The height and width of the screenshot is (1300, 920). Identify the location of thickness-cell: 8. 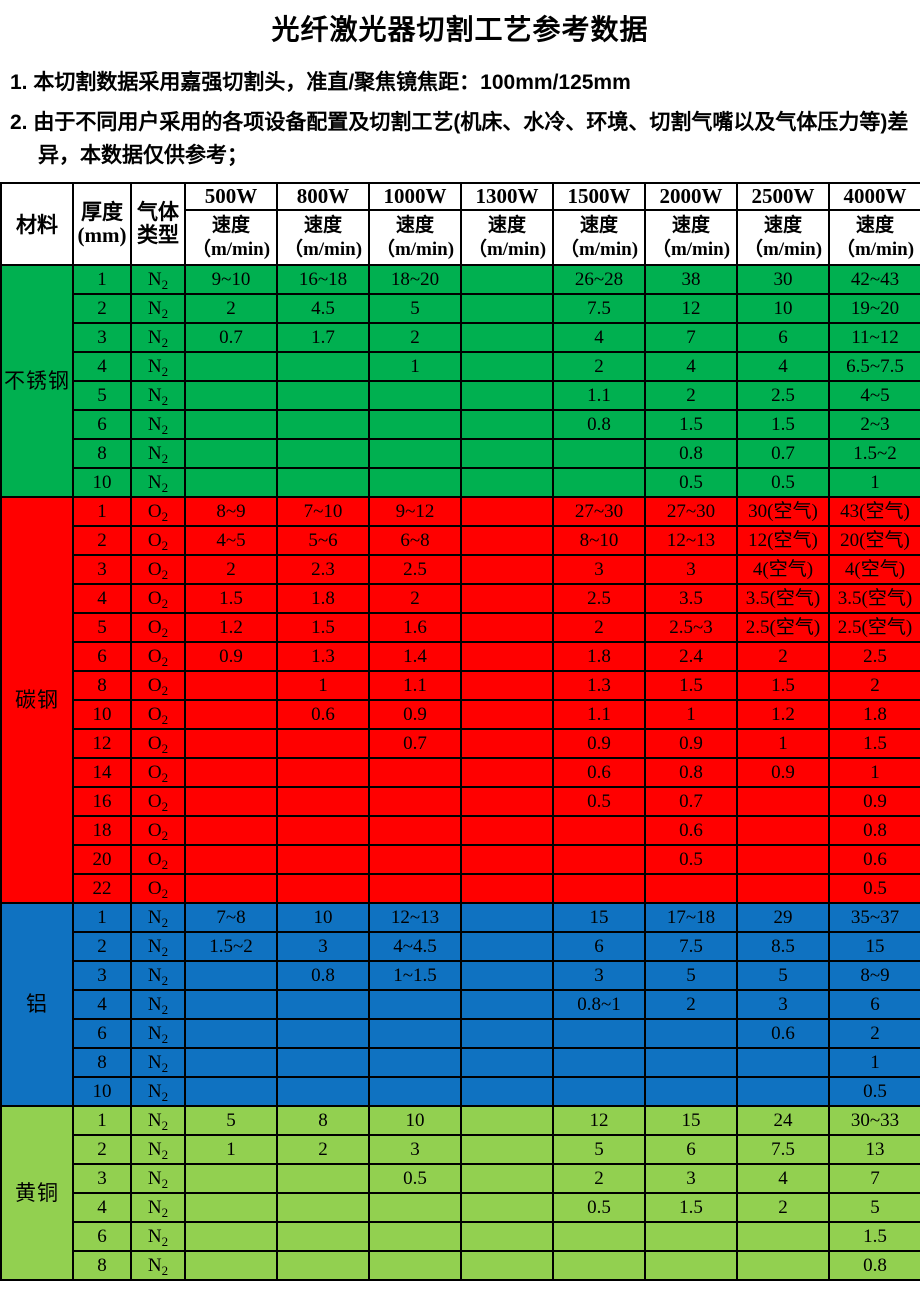
(102, 453).